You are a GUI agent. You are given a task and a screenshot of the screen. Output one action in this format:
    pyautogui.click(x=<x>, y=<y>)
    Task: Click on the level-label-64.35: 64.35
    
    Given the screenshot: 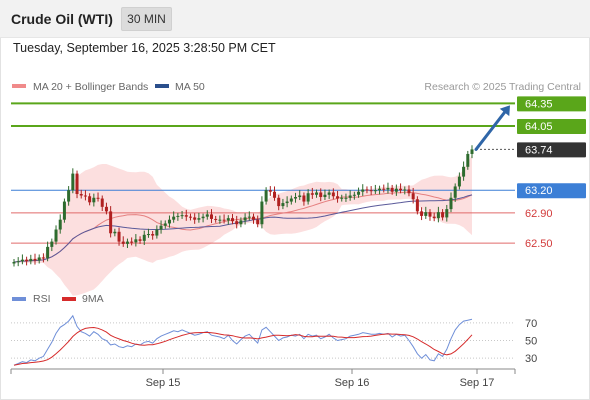 What is the action you would take?
    pyautogui.click(x=539, y=104)
    